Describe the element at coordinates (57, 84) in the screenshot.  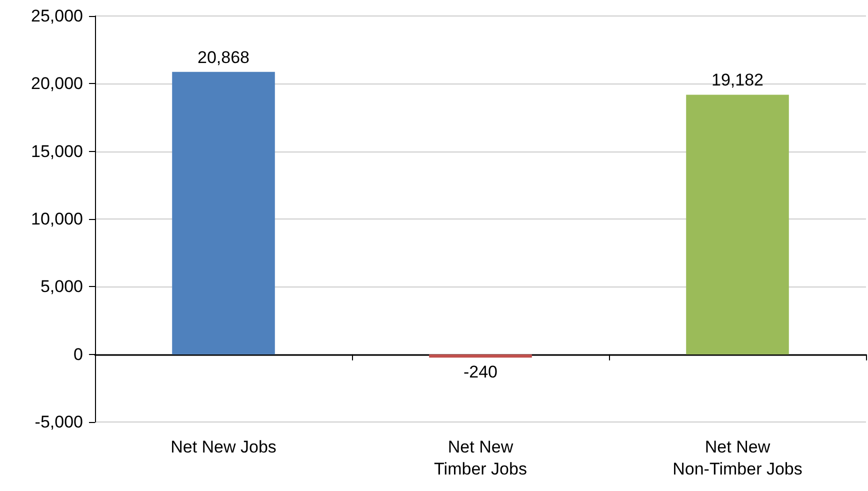
I see `y-tick-label: 20,000` at that location.